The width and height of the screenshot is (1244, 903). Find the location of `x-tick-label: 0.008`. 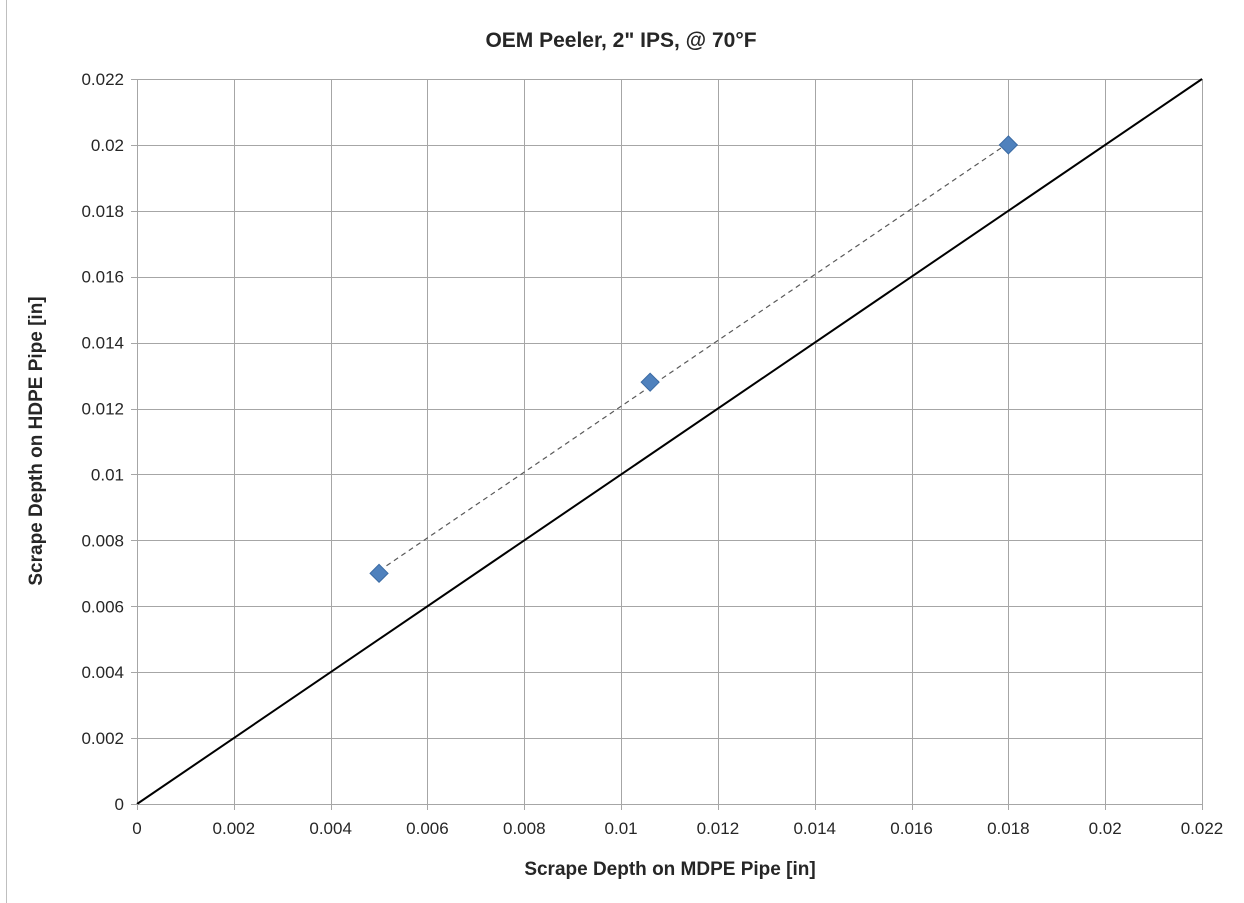

x-tick-label: 0.008 is located at coordinates (524, 828).